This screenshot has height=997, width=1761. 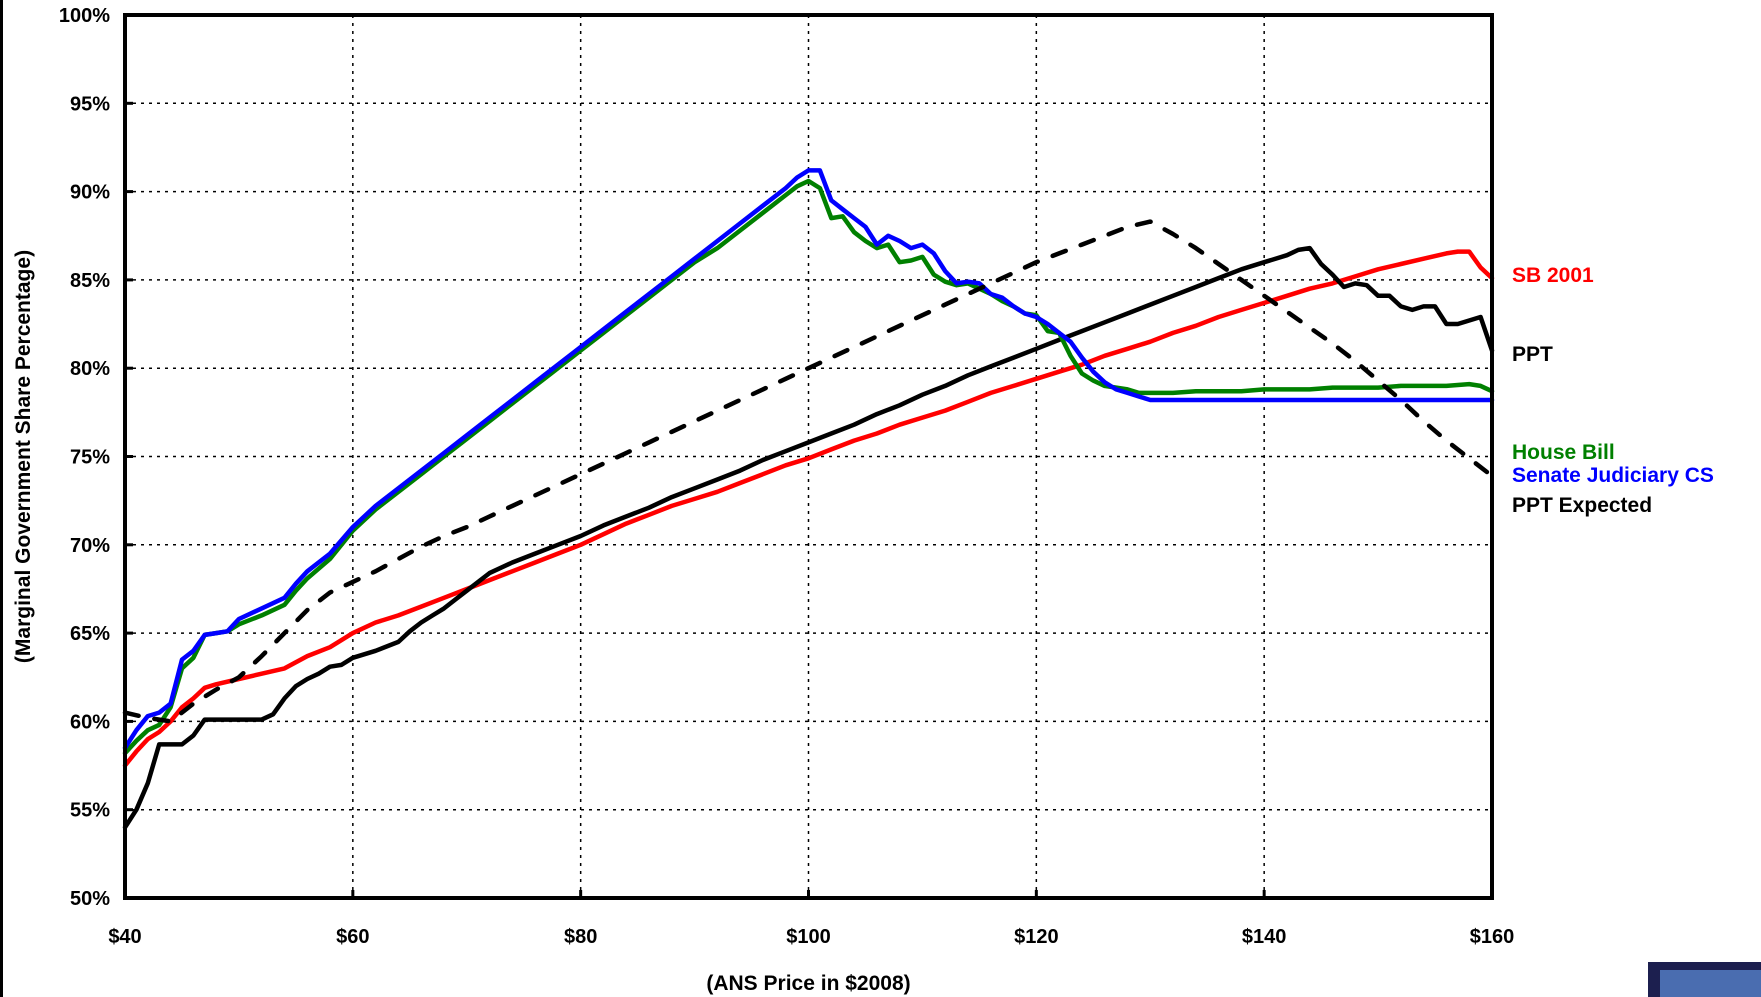 What do you see at coordinates (1264, 937) in the screenshot?
I see `x-tick-label: $140` at bounding box center [1264, 937].